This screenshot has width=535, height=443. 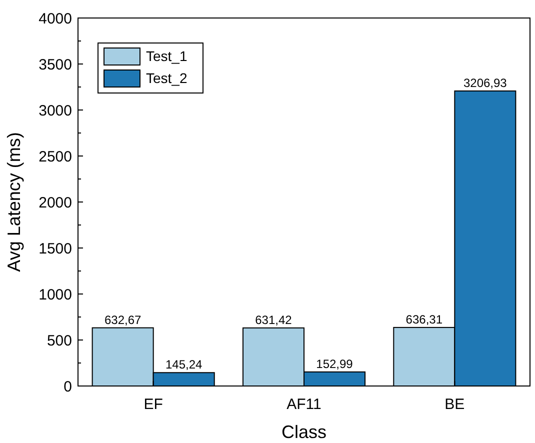 What do you see at coordinates (55, 295) in the screenshot?
I see `y-tick-label: 1000` at bounding box center [55, 295].